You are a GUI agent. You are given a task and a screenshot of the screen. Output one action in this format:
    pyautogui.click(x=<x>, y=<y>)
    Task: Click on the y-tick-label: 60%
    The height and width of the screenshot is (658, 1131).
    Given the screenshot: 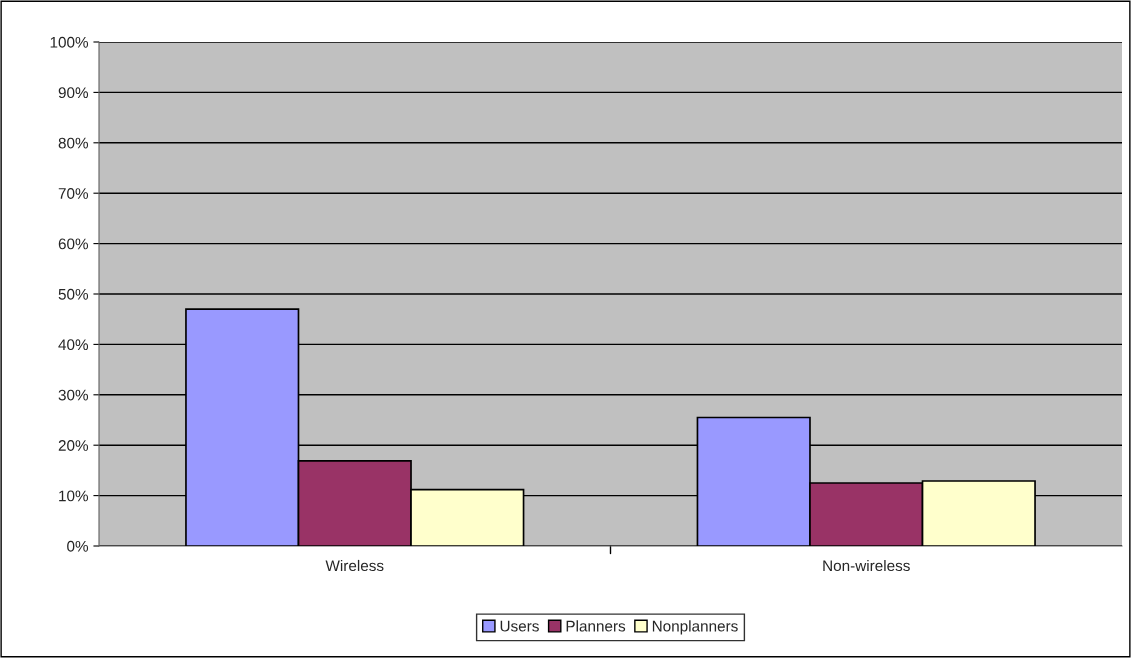 What is the action you would take?
    pyautogui.click(x=73, y=244)
    